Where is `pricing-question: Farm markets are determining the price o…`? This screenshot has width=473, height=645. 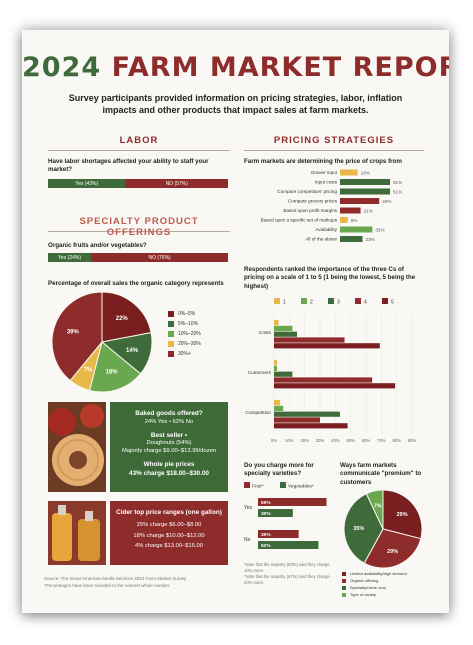
pricing-question: Farm markets are determining the price o… is located at coordinates (323, 161).